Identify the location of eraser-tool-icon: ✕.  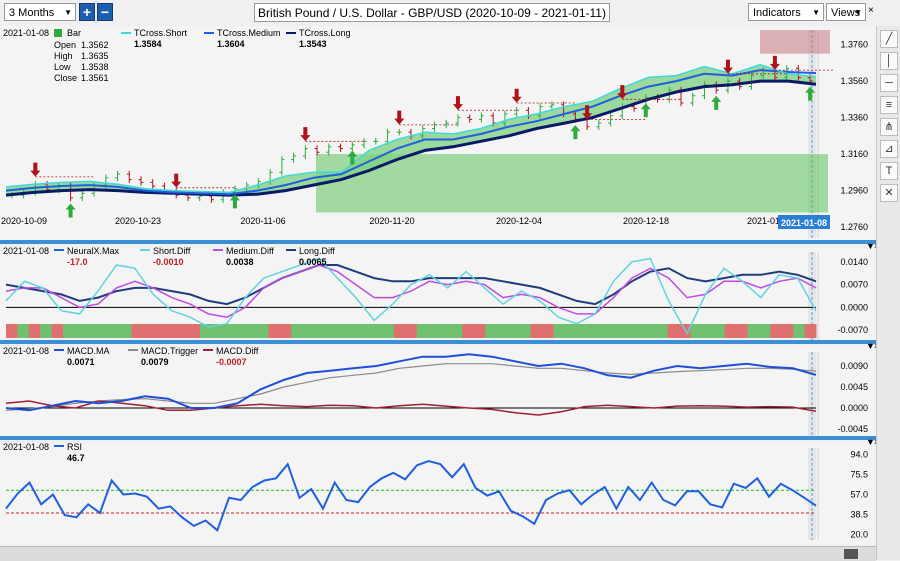
(889, 193).